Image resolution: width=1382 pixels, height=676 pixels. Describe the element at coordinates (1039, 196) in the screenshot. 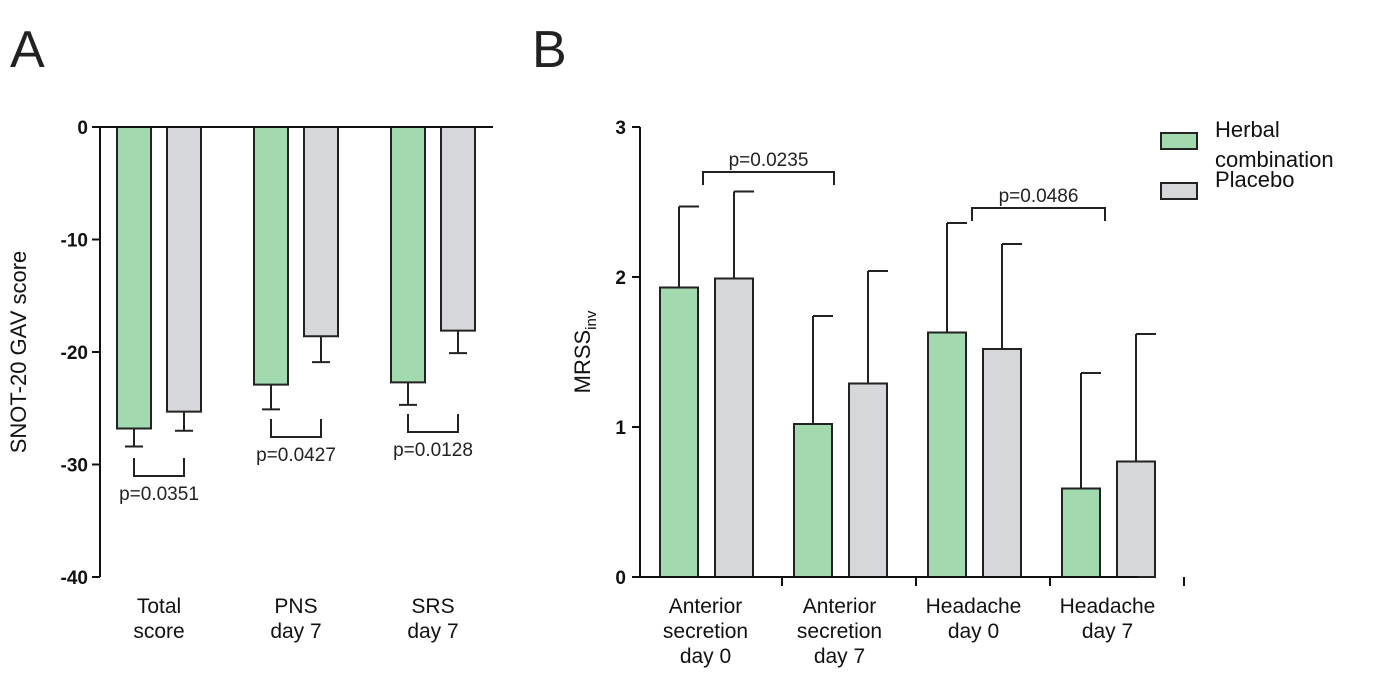

I see `p-value-label-b: p=0.0486` at that location.